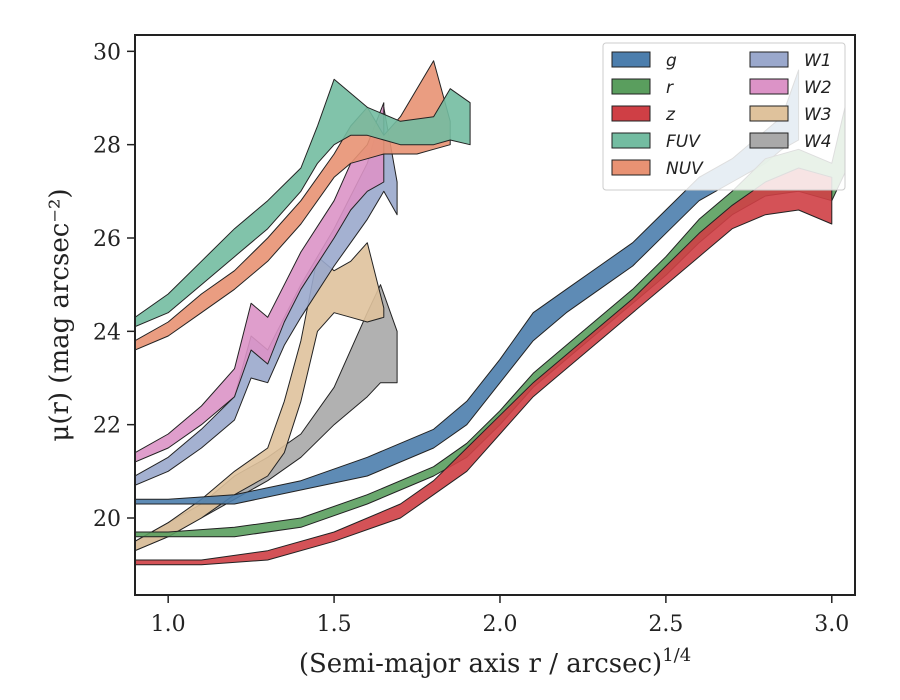  I want to click on band-w3, so click(260, 397).